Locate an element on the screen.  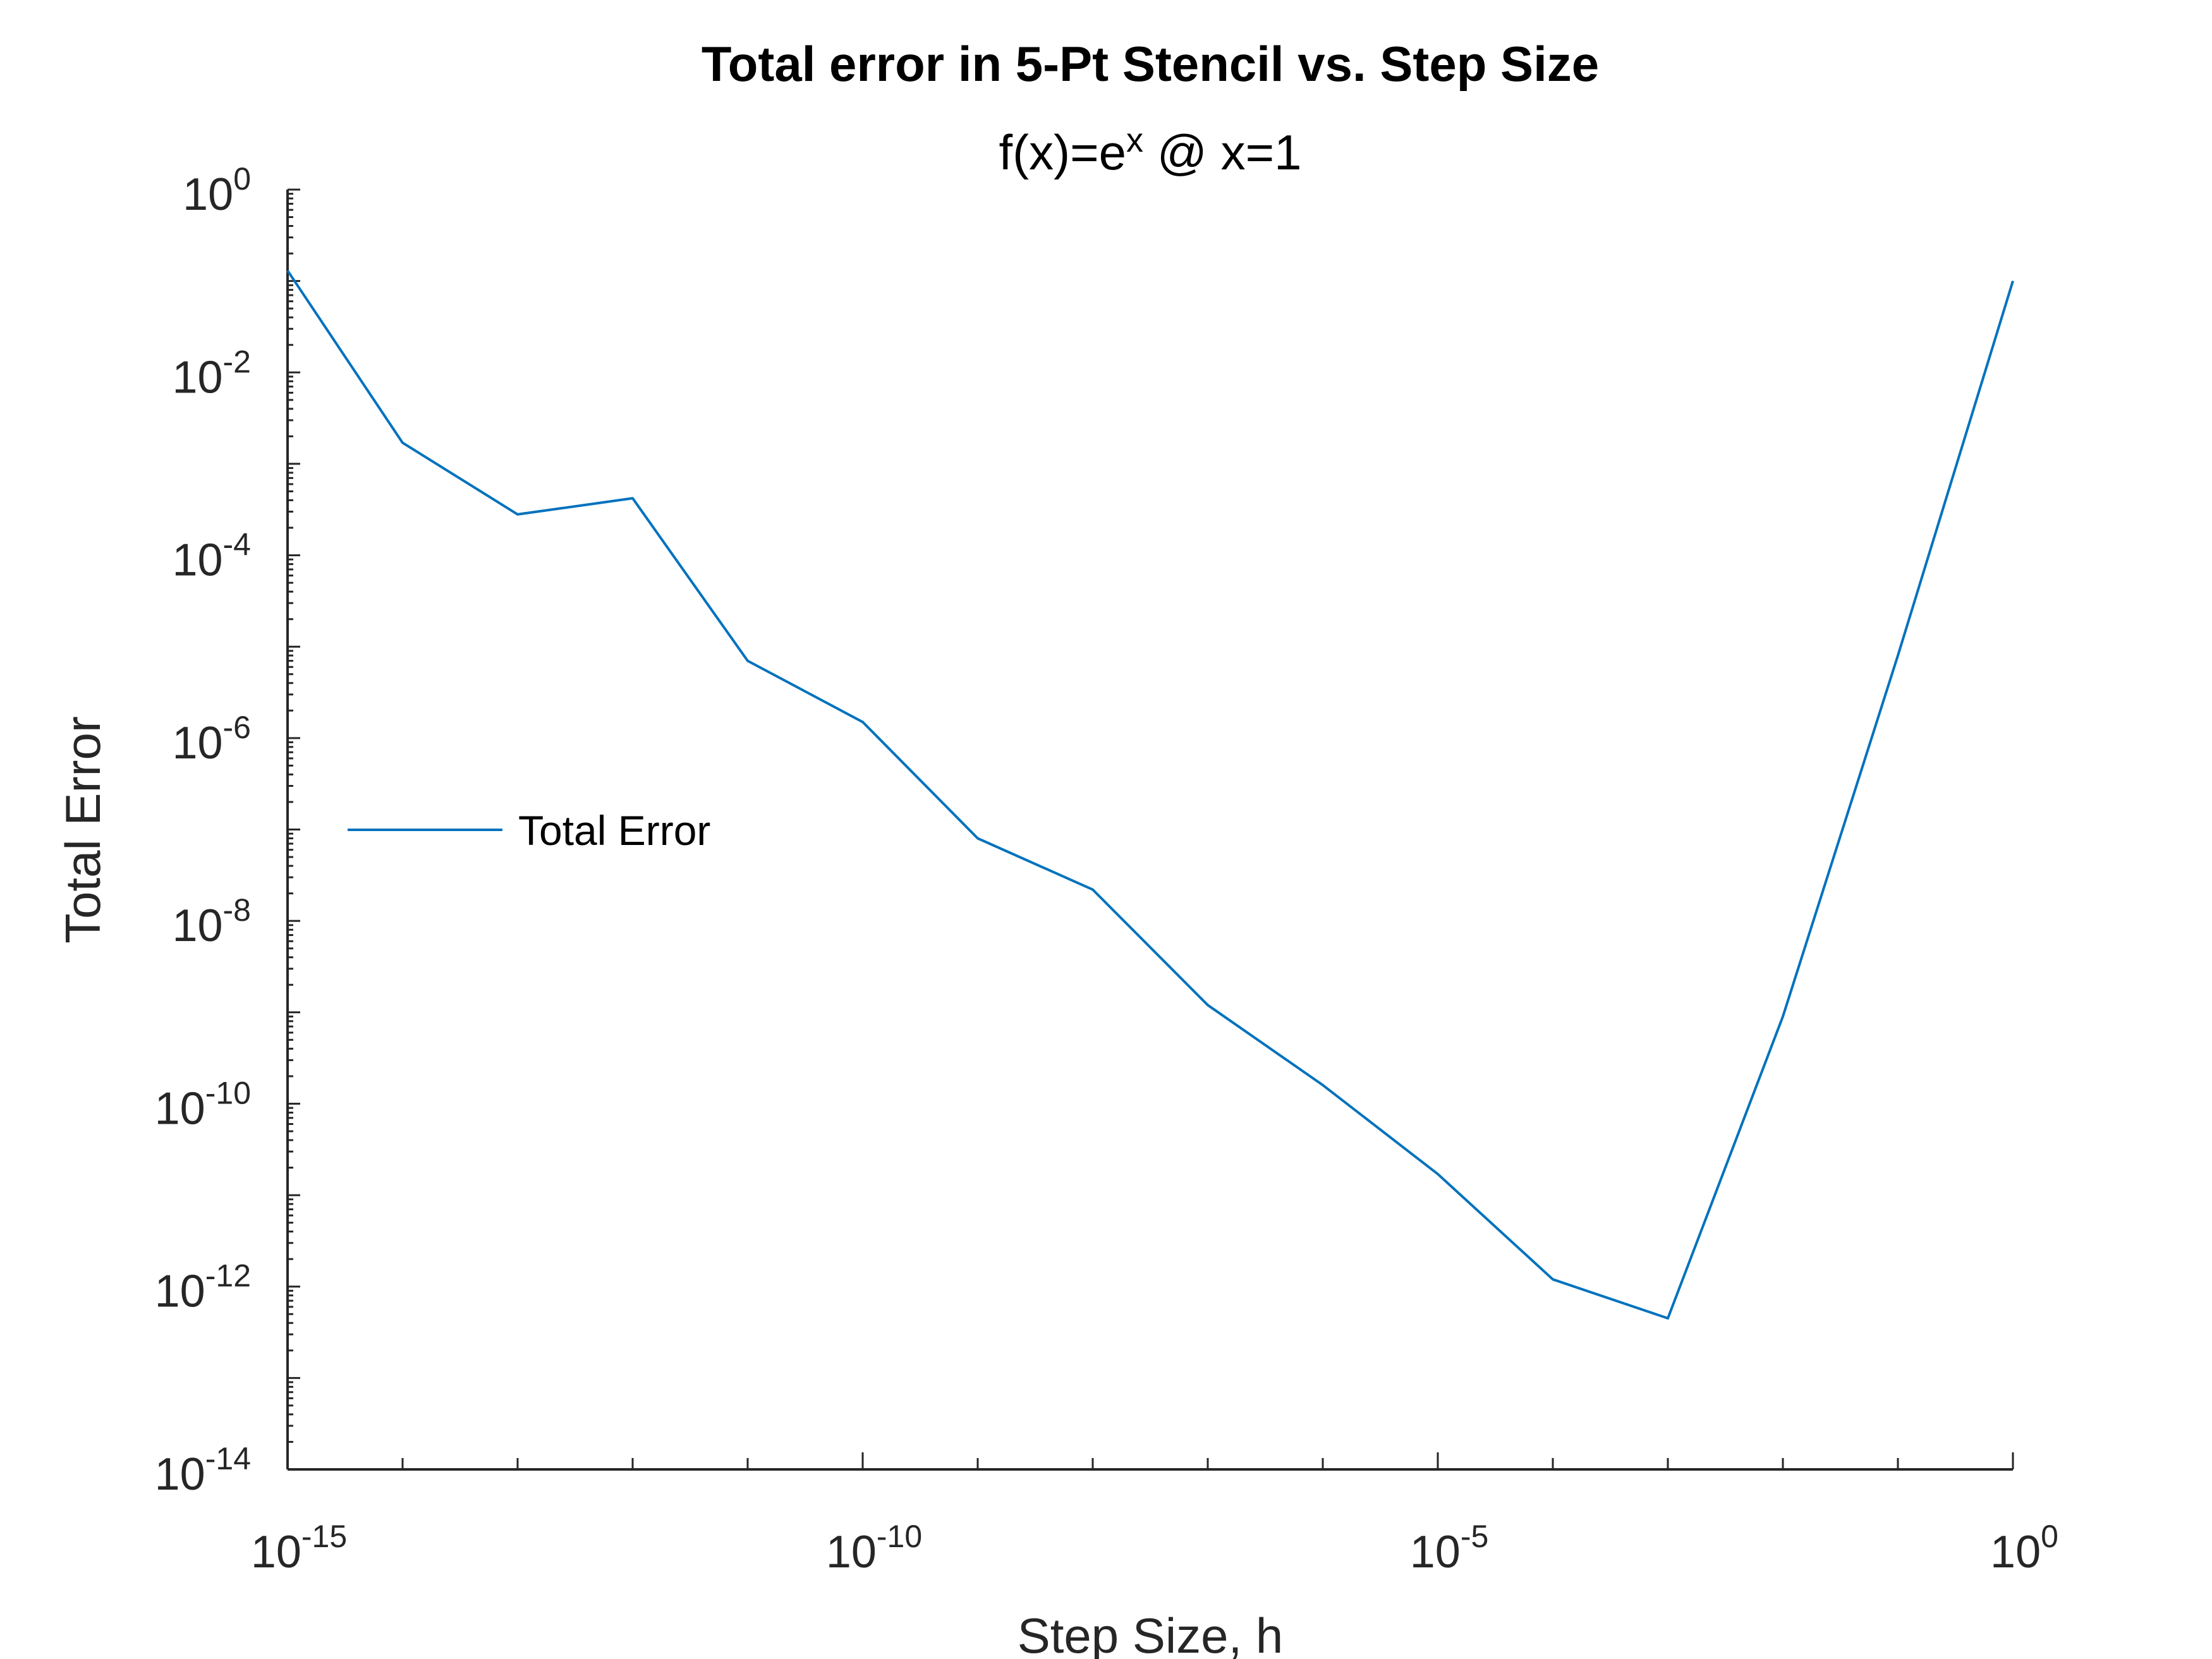
y-tick-exponent: -12 is located at coordinates (228, 1276).